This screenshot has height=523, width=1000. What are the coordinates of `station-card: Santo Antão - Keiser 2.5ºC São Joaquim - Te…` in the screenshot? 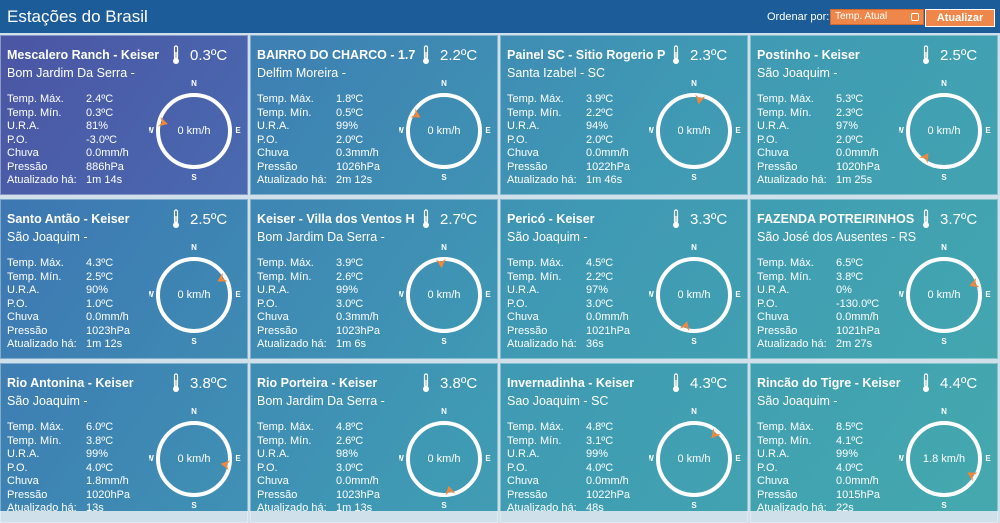 It's located at (124, 279).